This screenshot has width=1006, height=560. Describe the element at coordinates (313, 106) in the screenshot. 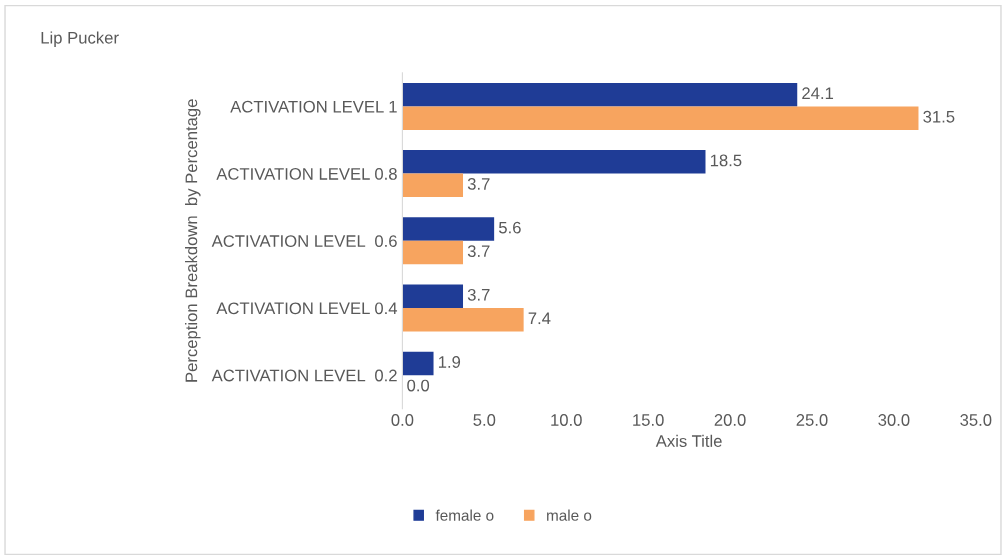

I see `y-tick-label: ACTIVATION LEVEL 1` at that location.